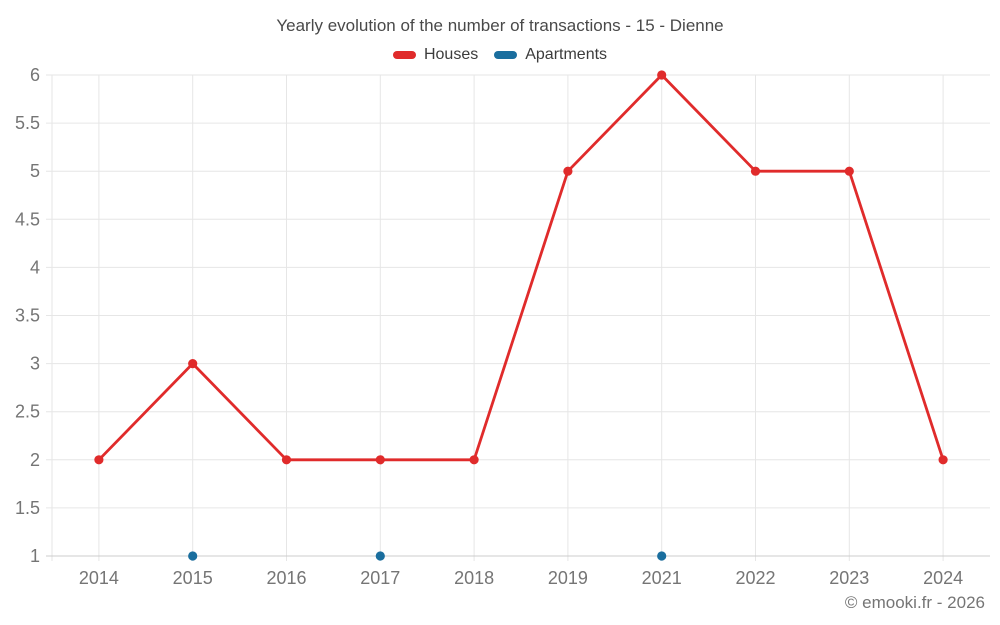  I want to click on y-tick-label: 3.5, so click(27, 316).